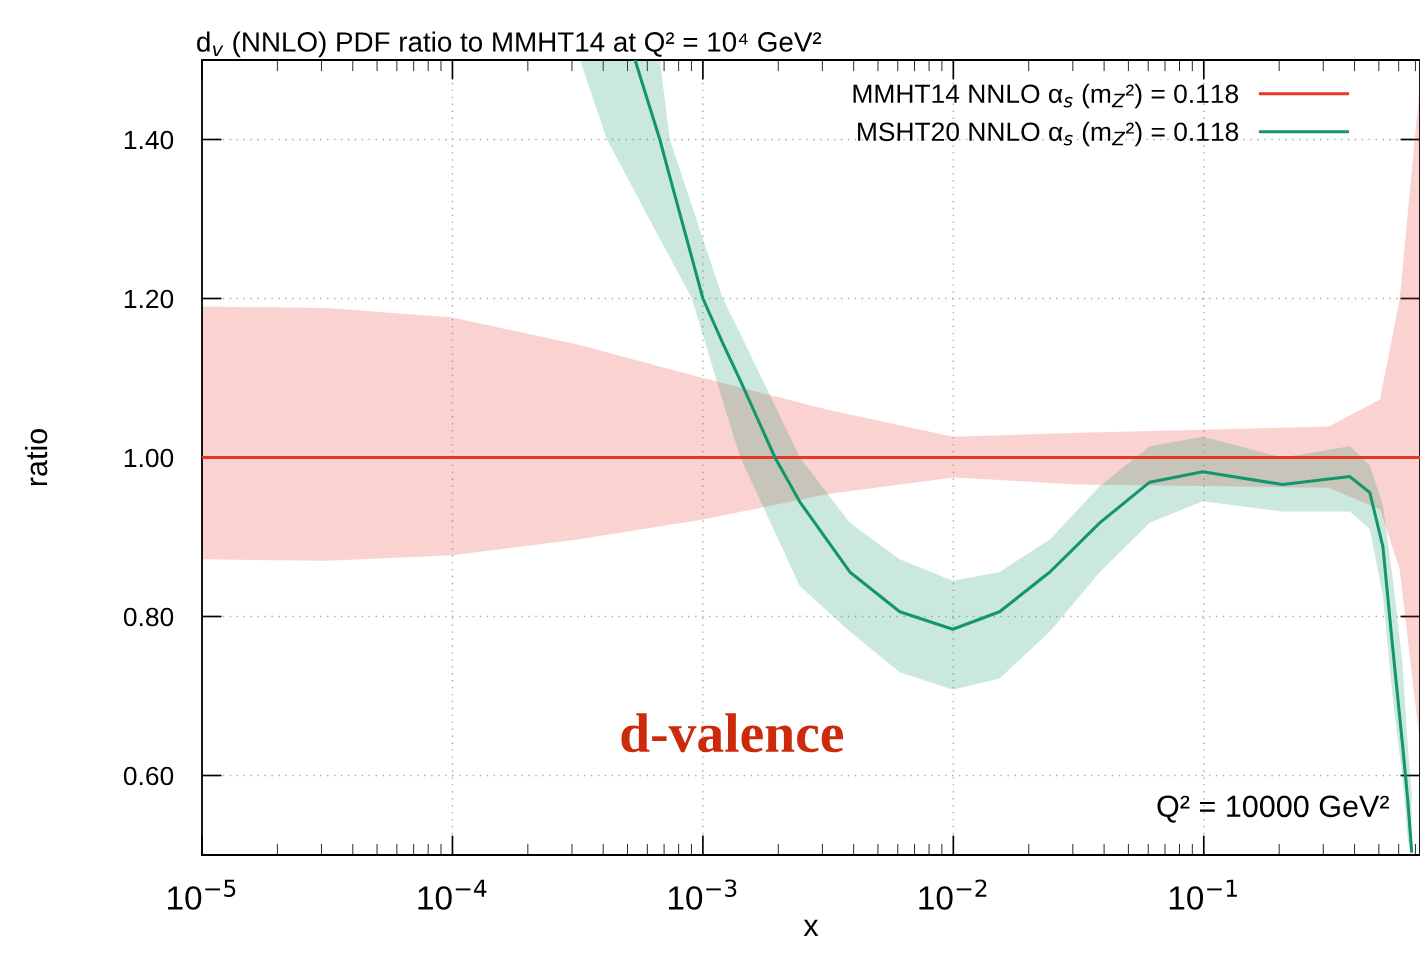 The height and width of the screenshot is (960, 1420). What do you see at coordinates (1203, 894) in the screenshot?
I see `x-tick-label: 10$^{−1}$` at bounding box center [1203, 894].